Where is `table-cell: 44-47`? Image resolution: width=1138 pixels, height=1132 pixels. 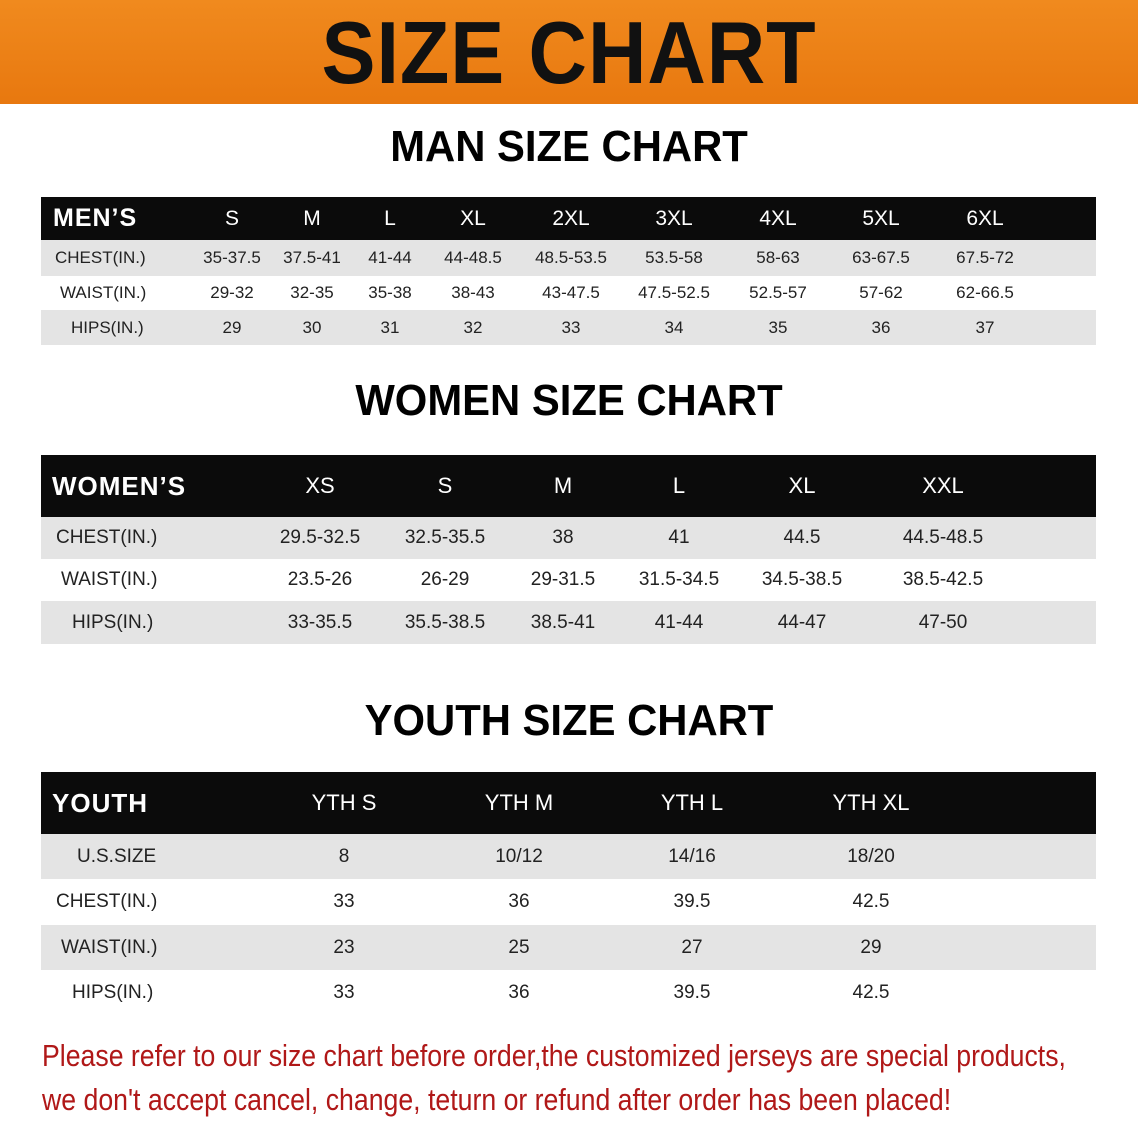
table-cell: 44-47 is located at coordinates (802, 622).